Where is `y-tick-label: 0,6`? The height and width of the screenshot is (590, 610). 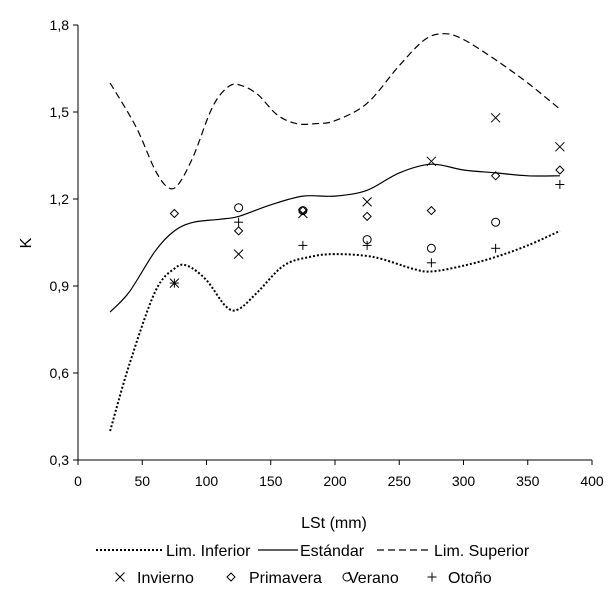
y-tick-label: 0,6 is located at coordinates (60, 373).